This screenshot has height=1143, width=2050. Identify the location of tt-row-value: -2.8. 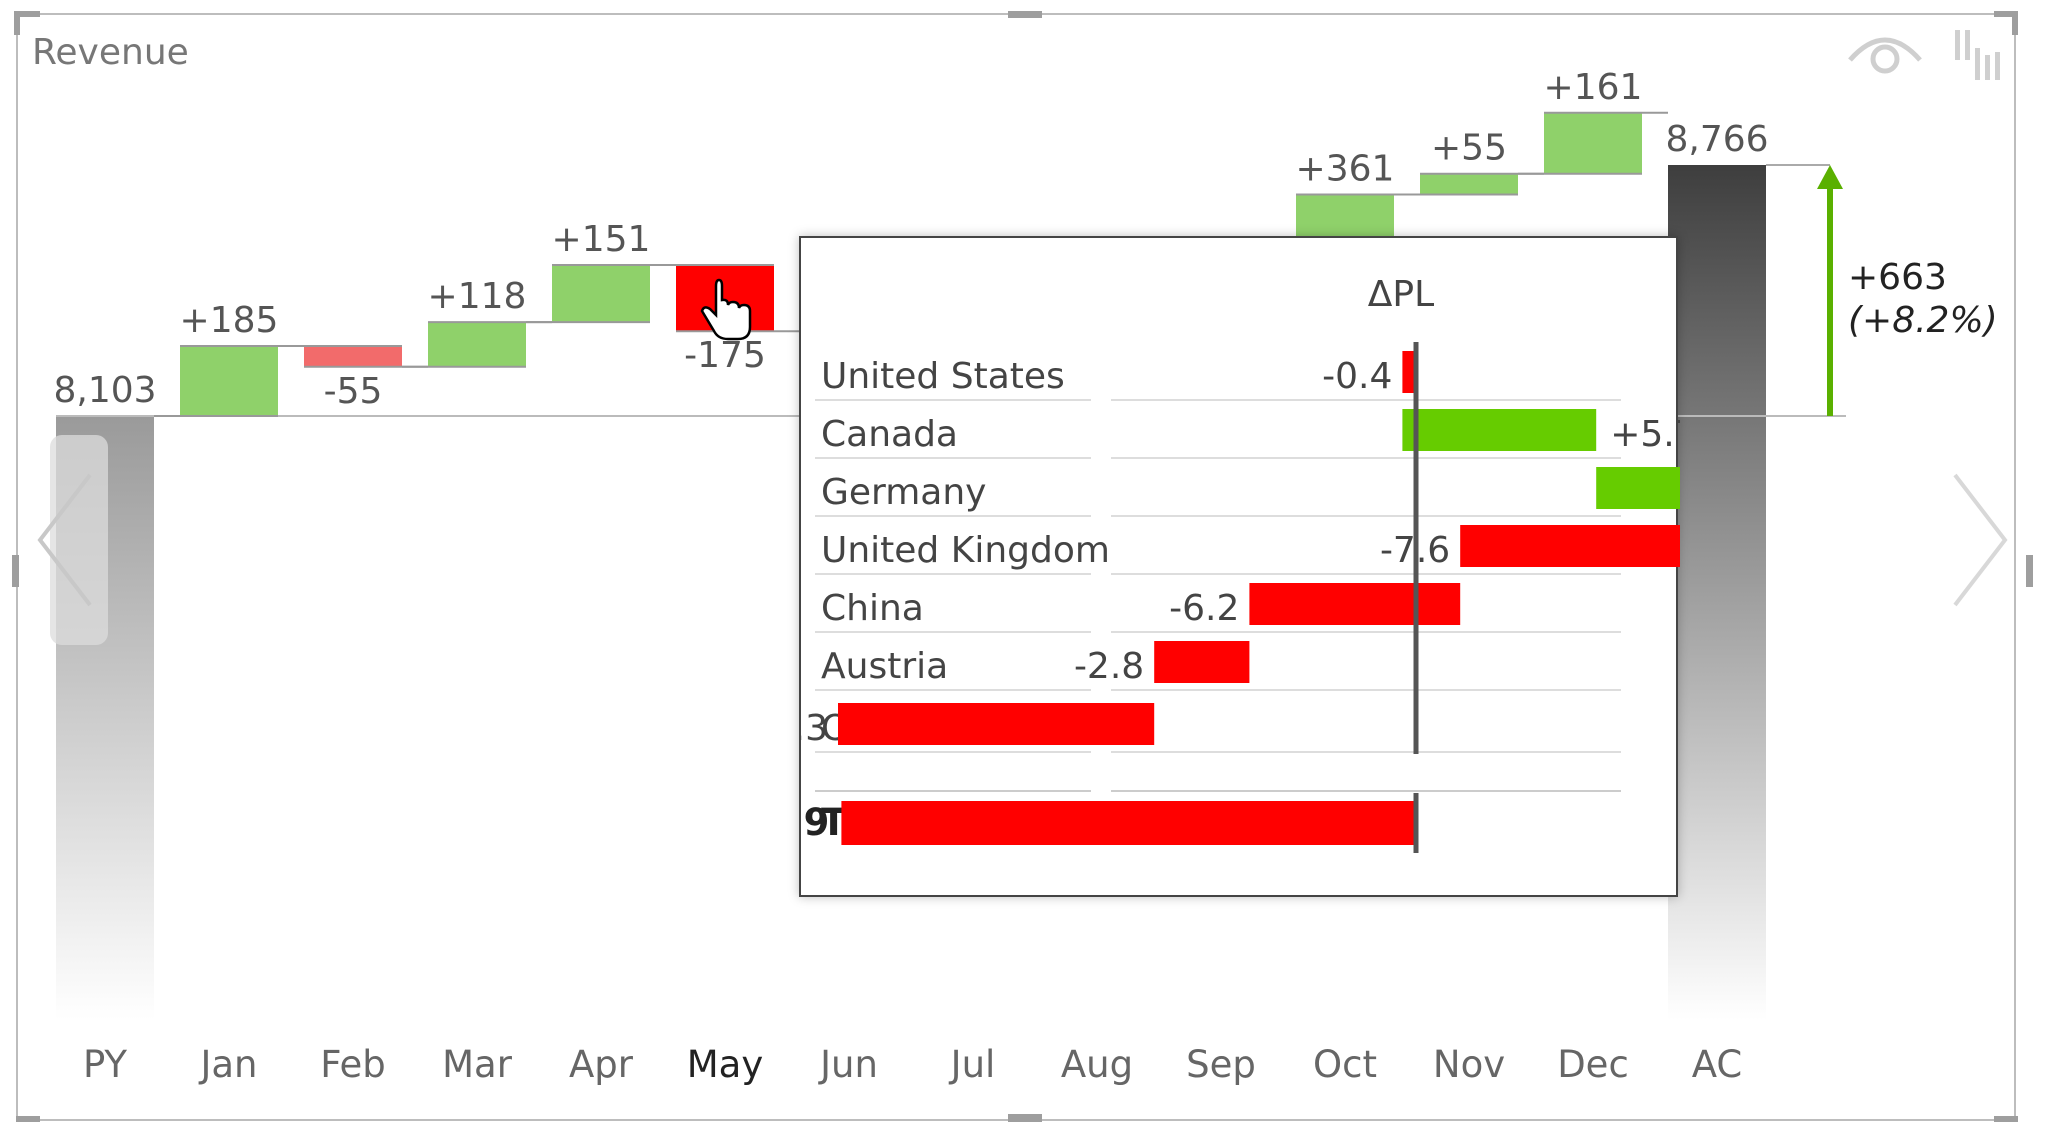
(1109, 666).